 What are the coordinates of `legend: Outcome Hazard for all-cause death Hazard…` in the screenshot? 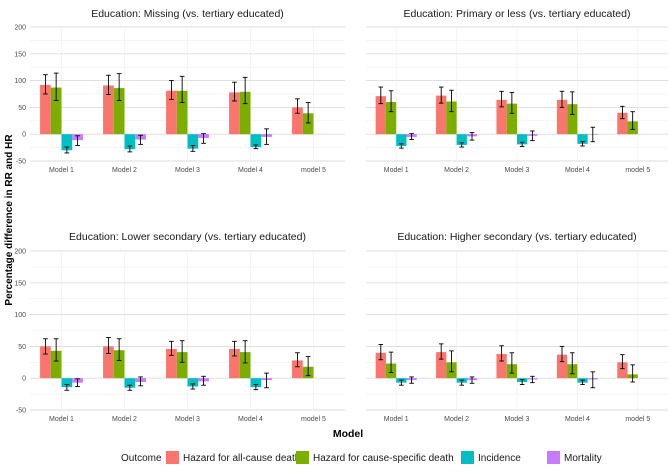 It's located at (361, 457).